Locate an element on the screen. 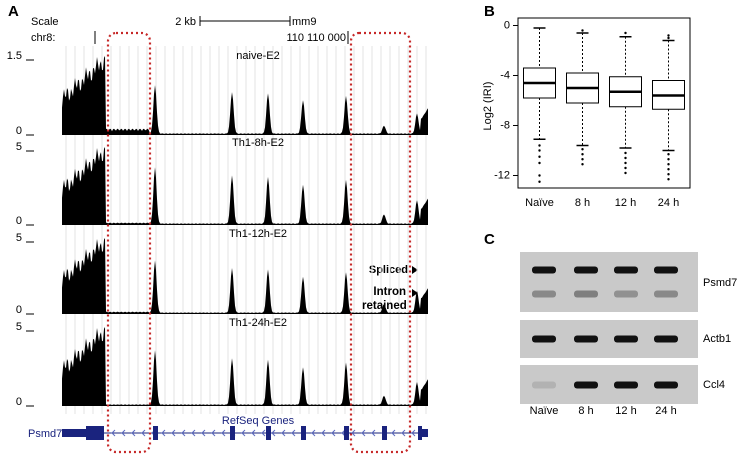 The width and height of the screenshot is (742, 459). scale-bar-label: 2 kb is located at coordinates (185, 22).